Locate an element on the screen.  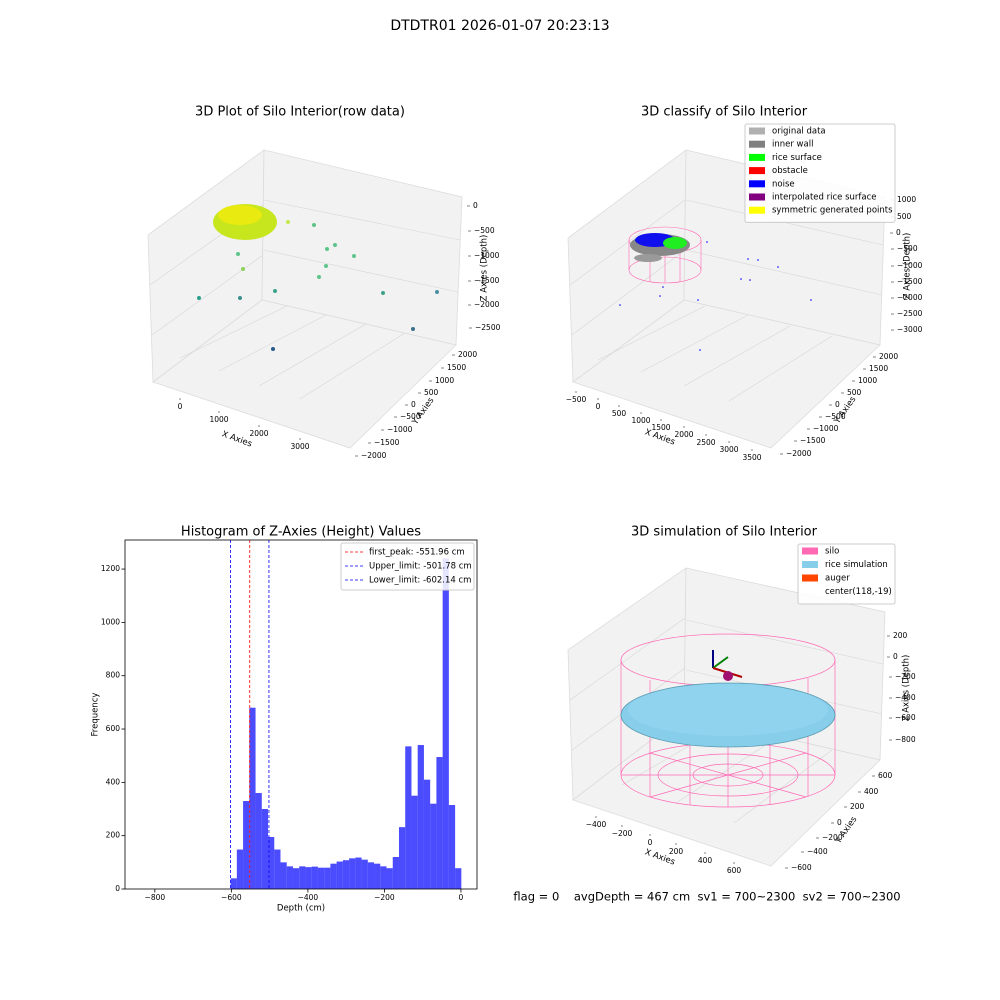
axes-title: 3D simulation of Silo Interior is located at coordinates (724, 532).